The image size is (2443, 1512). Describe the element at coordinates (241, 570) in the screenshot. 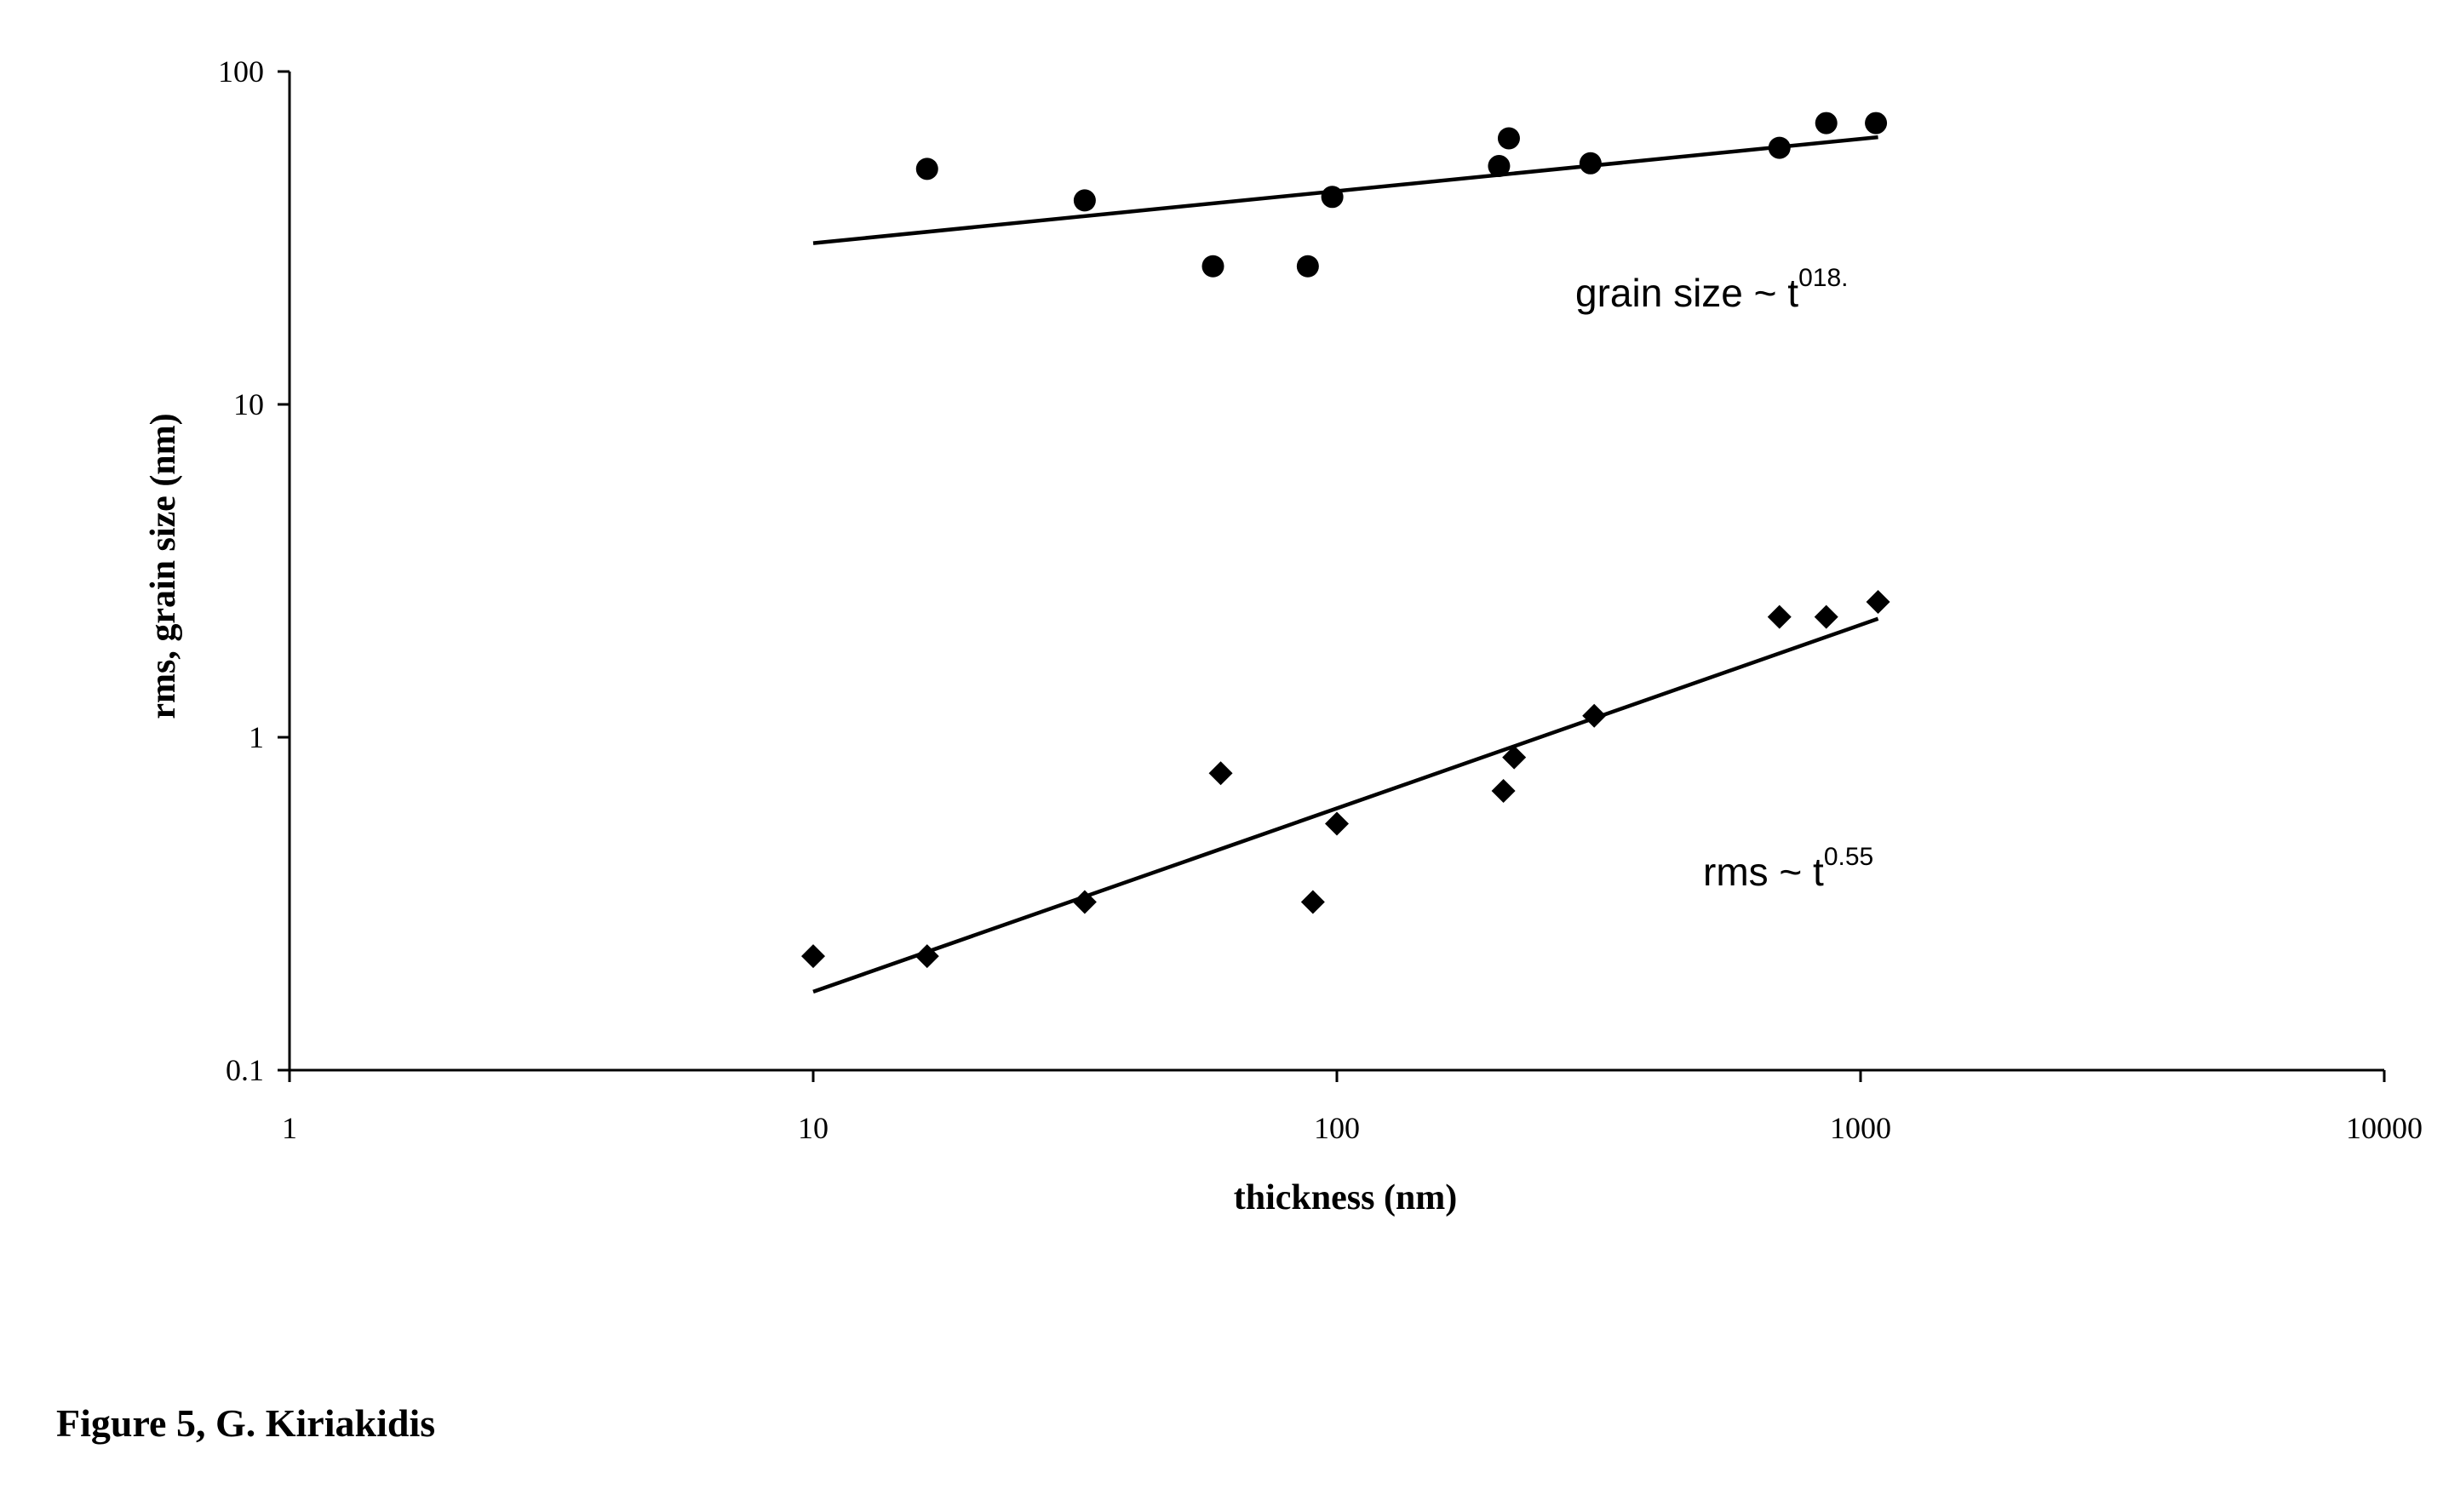

I see `y-tick-labels: 0.1 1 10 100` at that location.